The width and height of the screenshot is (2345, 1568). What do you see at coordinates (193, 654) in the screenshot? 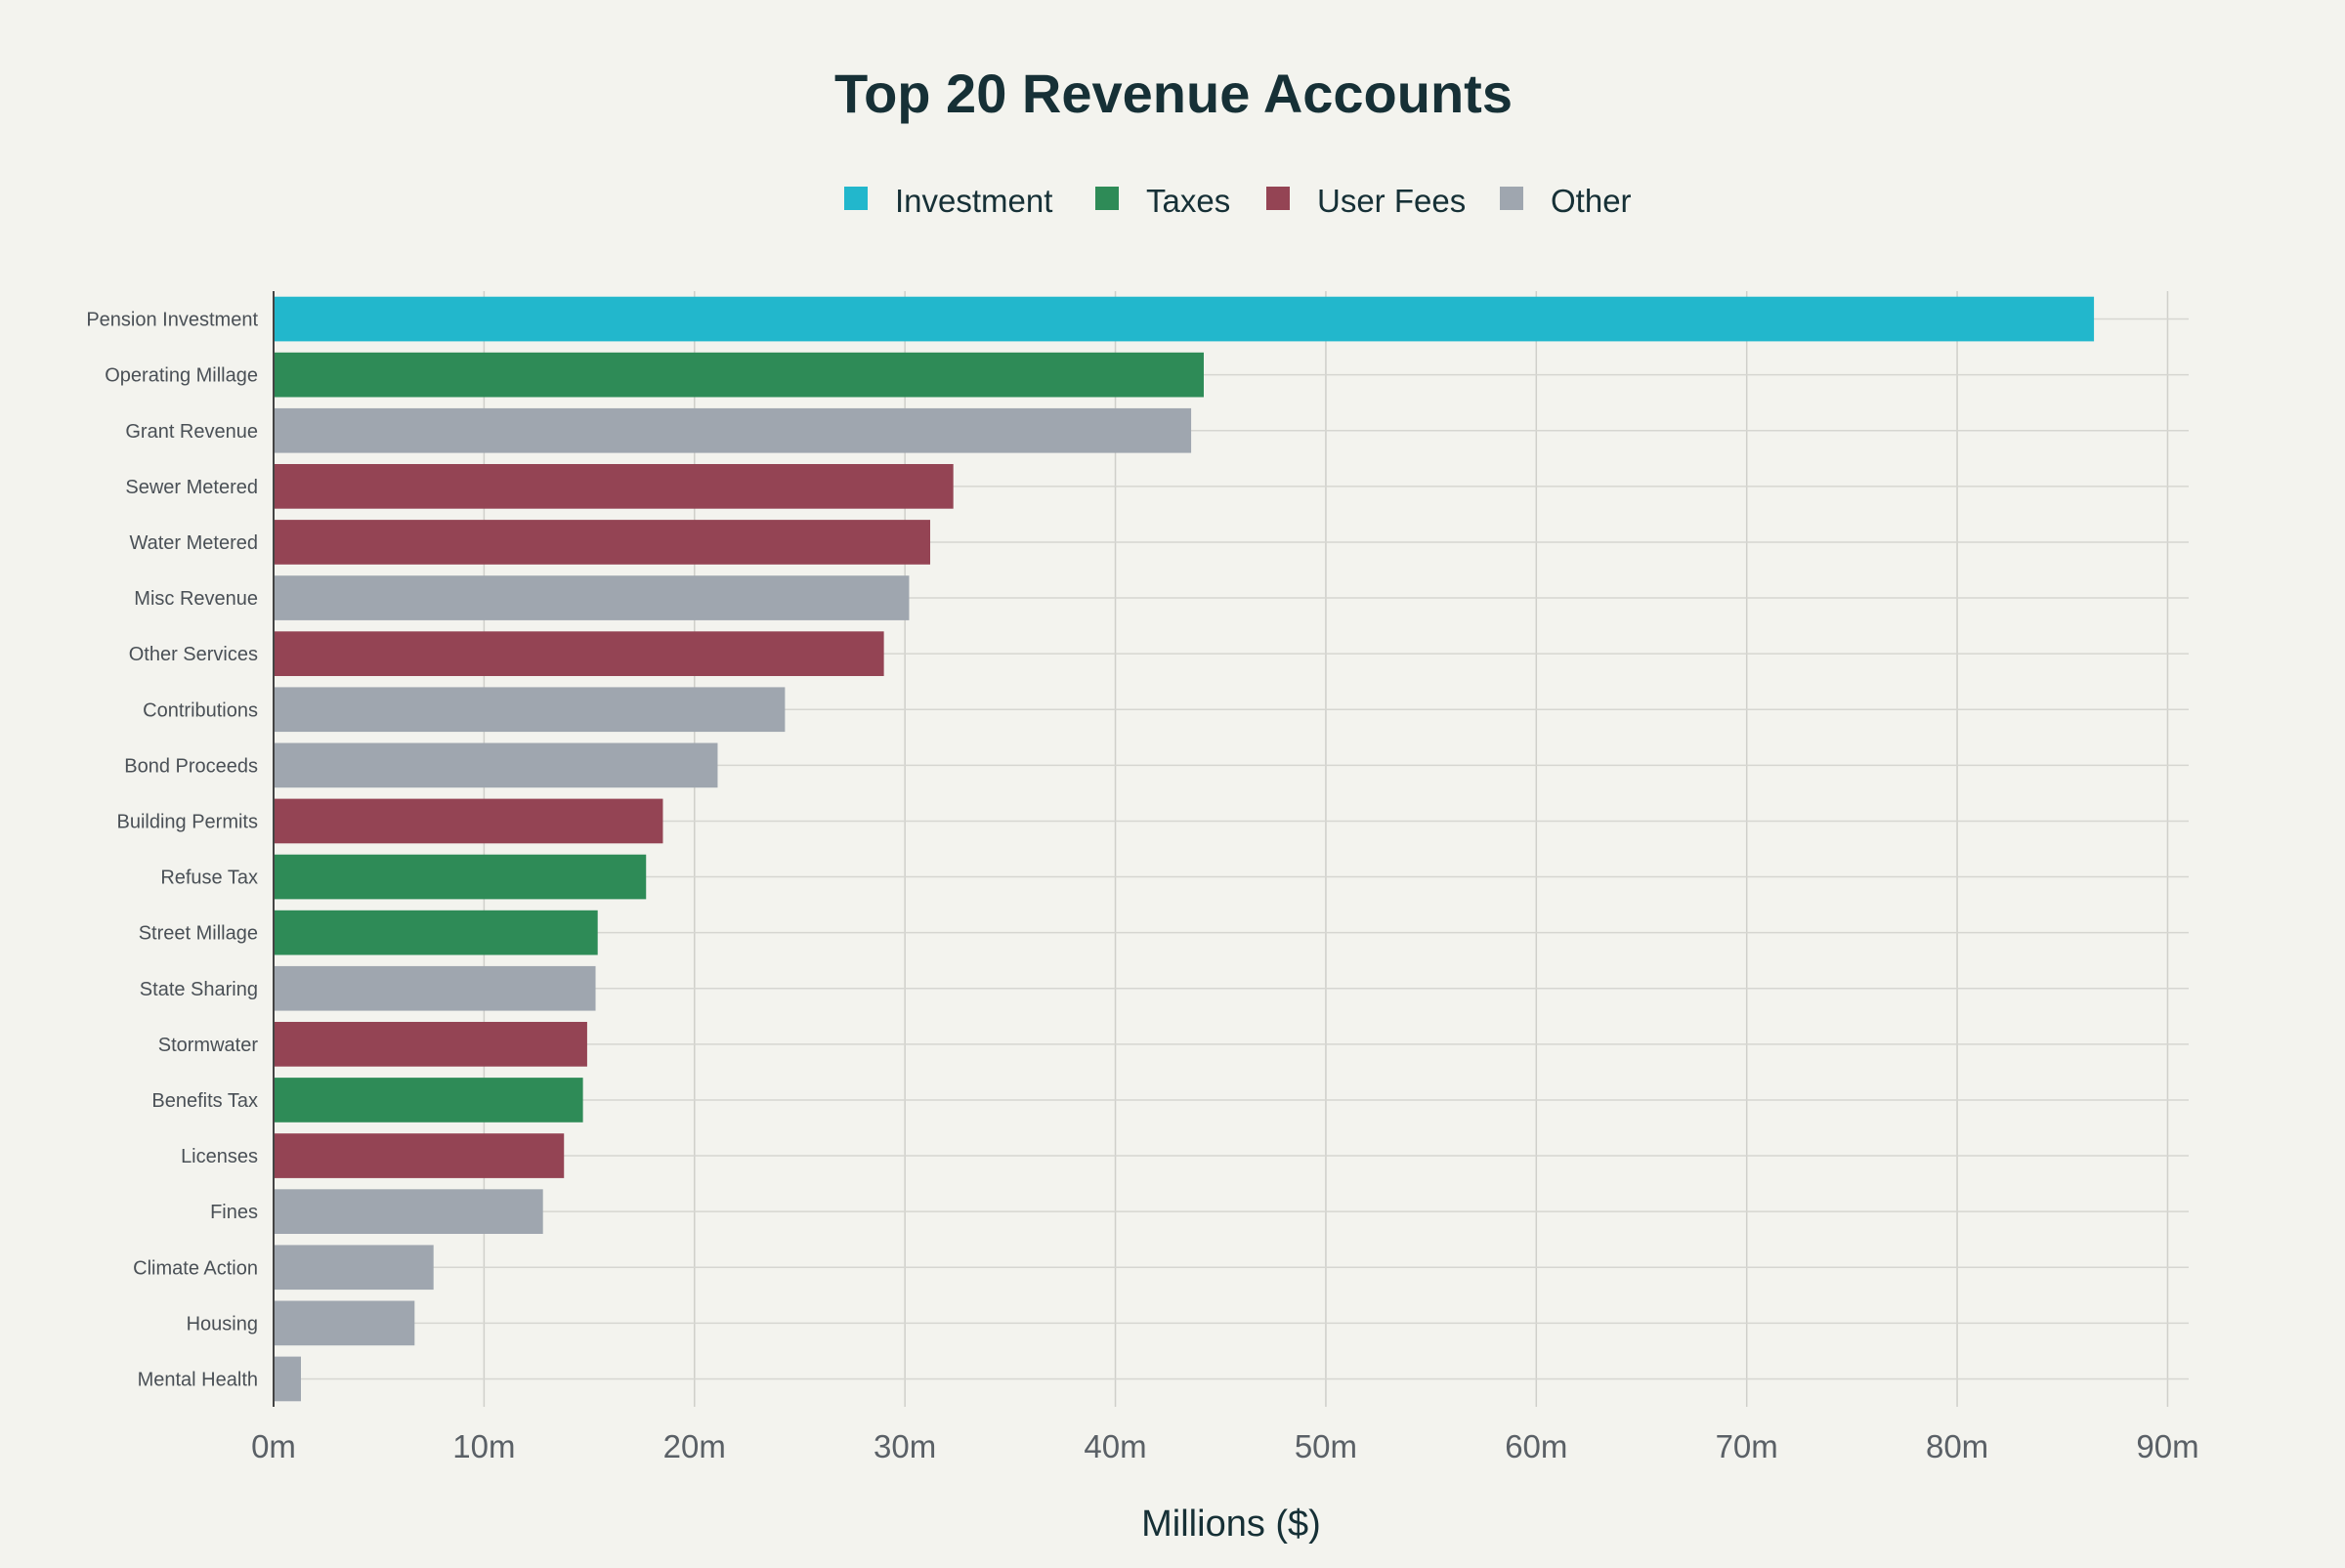
I see `y-tick-label: Other Services` at bounding box center [193, 654].